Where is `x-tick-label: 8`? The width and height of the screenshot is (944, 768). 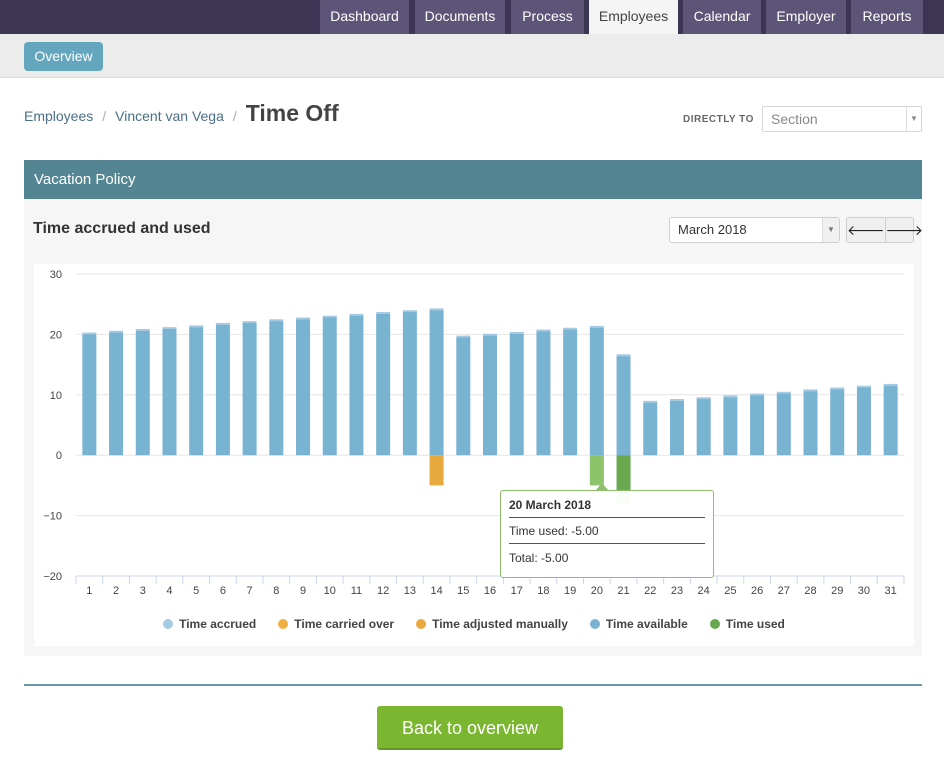
x-tick-label: 8 is located at coordinates (276, 591).